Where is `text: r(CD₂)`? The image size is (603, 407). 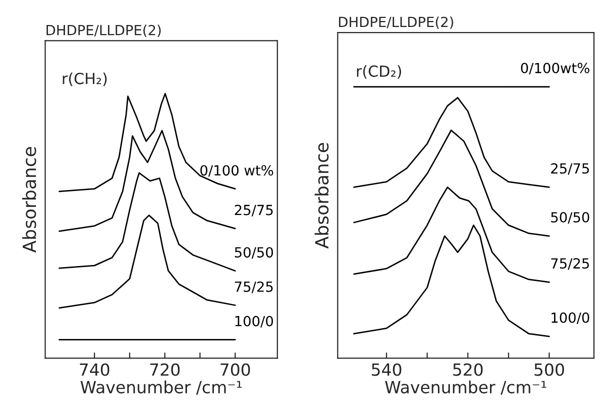 text: r(CD₂) is located at coordinates (379, 72).